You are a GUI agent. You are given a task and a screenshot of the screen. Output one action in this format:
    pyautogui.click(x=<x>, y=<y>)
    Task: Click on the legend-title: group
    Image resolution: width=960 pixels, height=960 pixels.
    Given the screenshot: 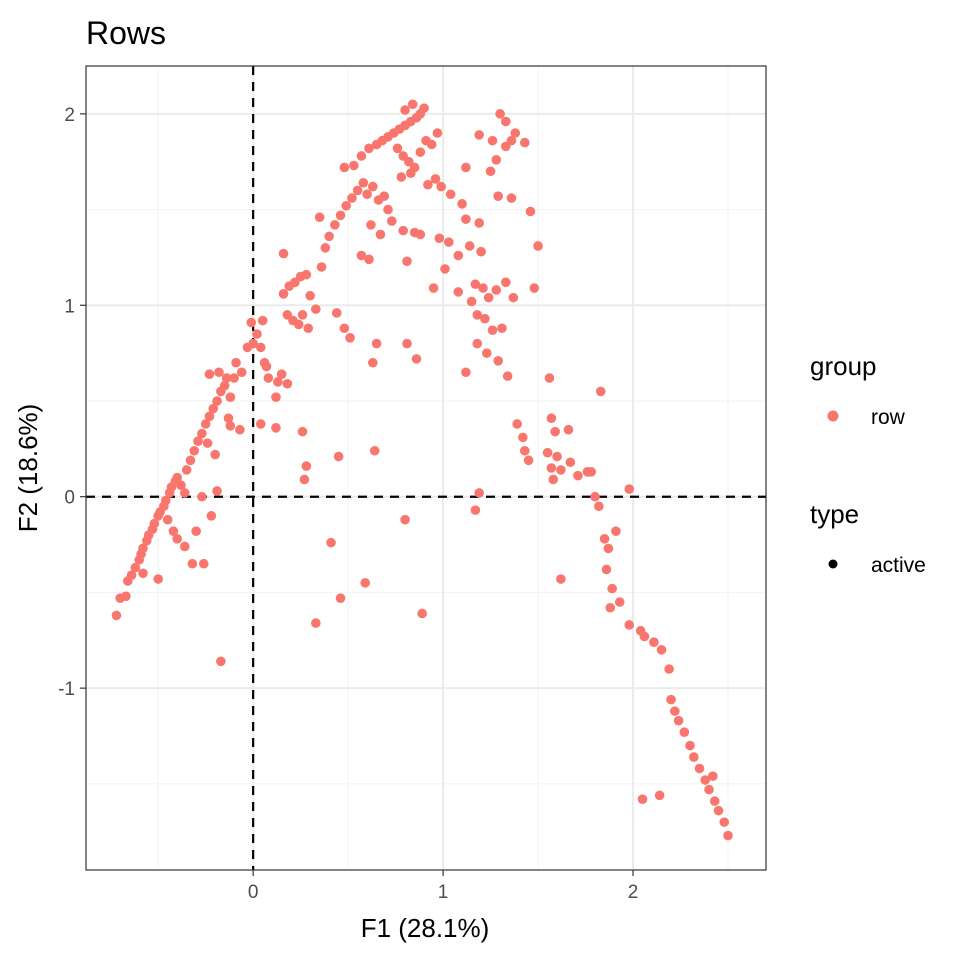 What is the action you would take?
    pyautogui.click(x=843, y=366)
    